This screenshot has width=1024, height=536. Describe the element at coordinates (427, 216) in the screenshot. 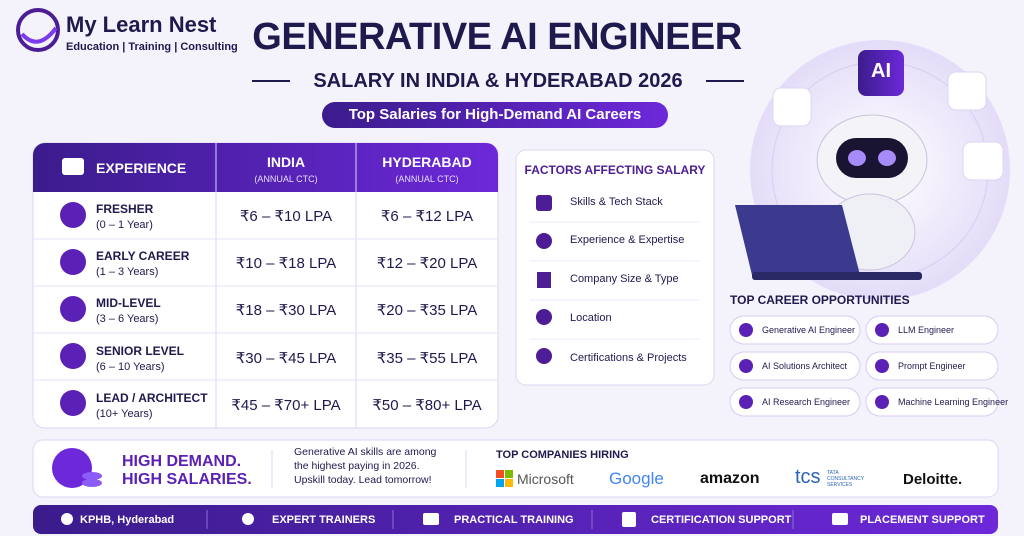

I see `salary-hyderabad: ₹6 – ₹12 LPA` at that location.